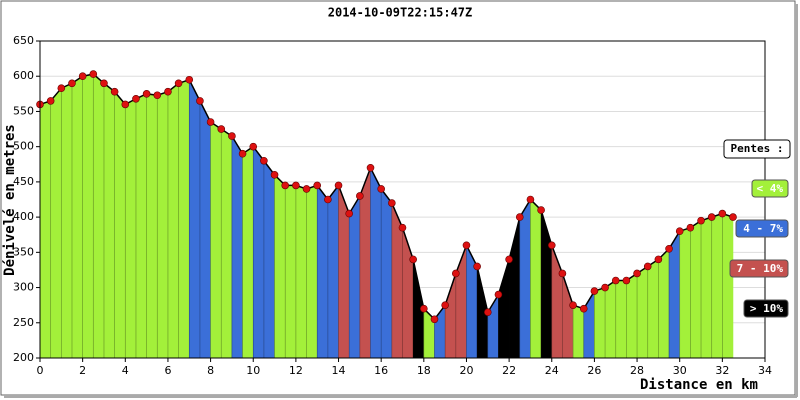 Image resolution: width=800 pixels, height=400 pixels. What do you see at coordinates (125, 370) in the screenshot?
I see `x-tick-label: 4` at bounding box center [125, 370].